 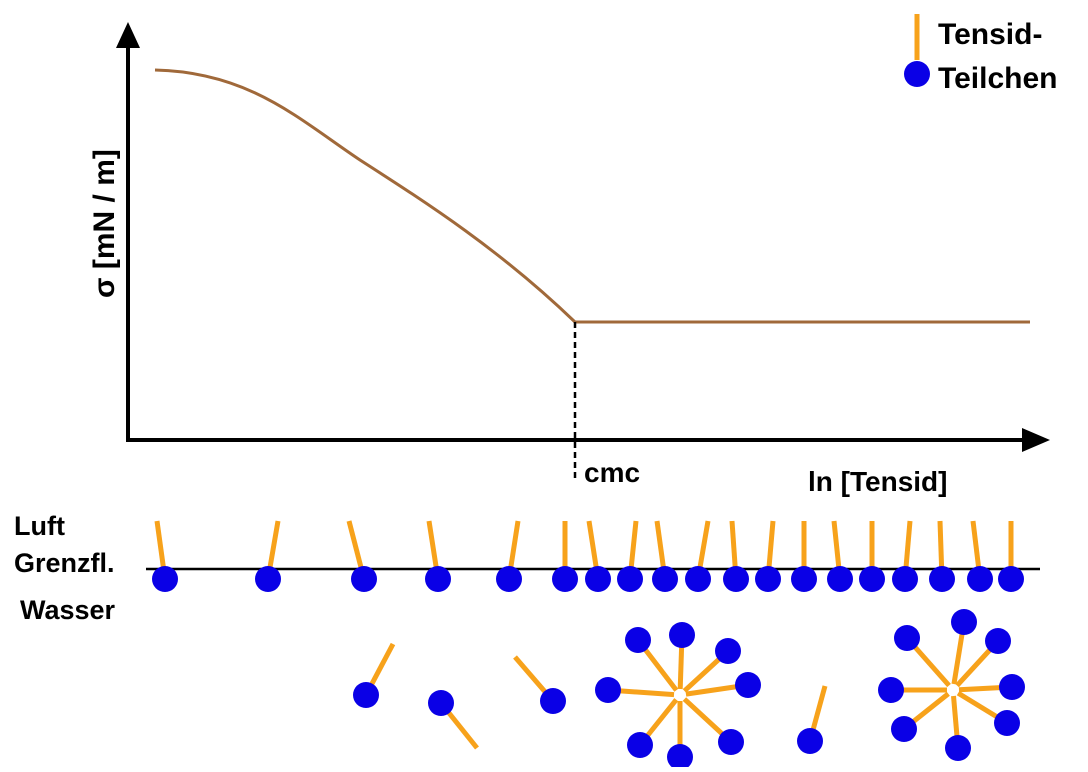 I want to click on x-axis-label: ln [Tensid], so click(x=877, y=481).